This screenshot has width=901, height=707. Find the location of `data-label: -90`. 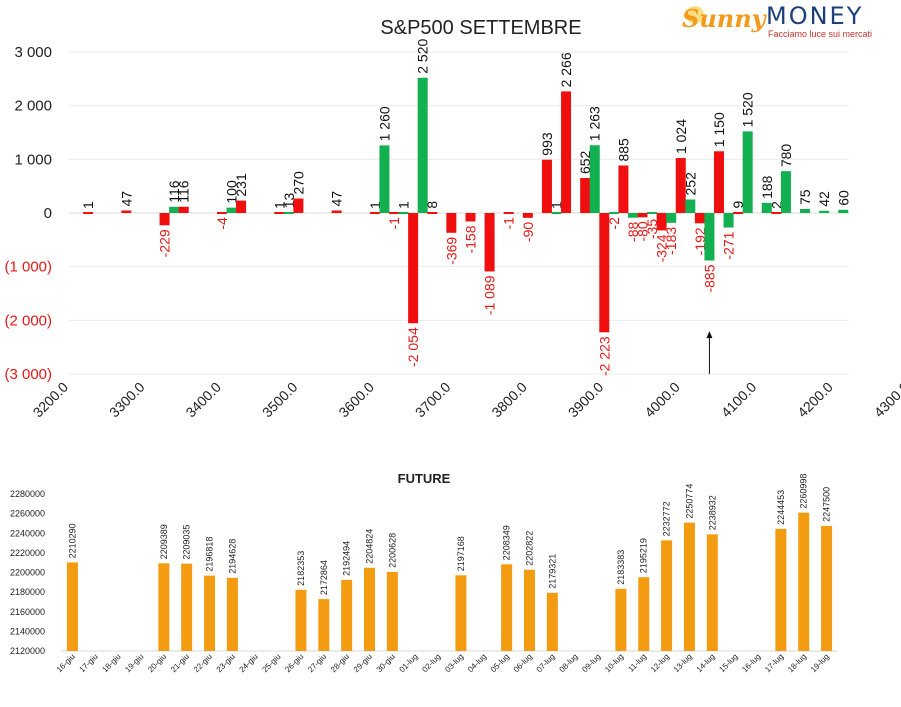

data-label: -90 is located at coordinates (528, 232).